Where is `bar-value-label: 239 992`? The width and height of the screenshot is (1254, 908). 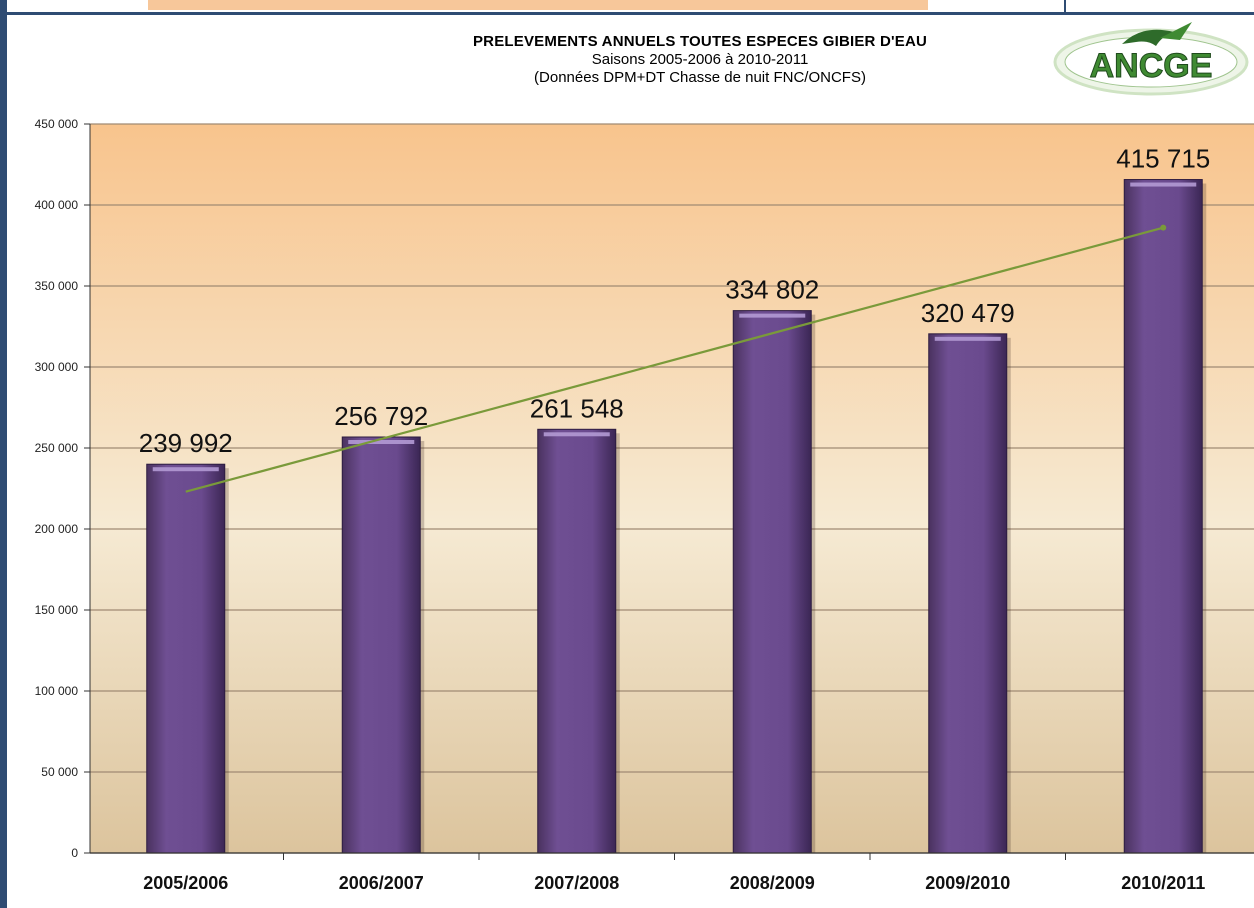
bar-value-label: 239 992 is located at coordinates (186, 443).